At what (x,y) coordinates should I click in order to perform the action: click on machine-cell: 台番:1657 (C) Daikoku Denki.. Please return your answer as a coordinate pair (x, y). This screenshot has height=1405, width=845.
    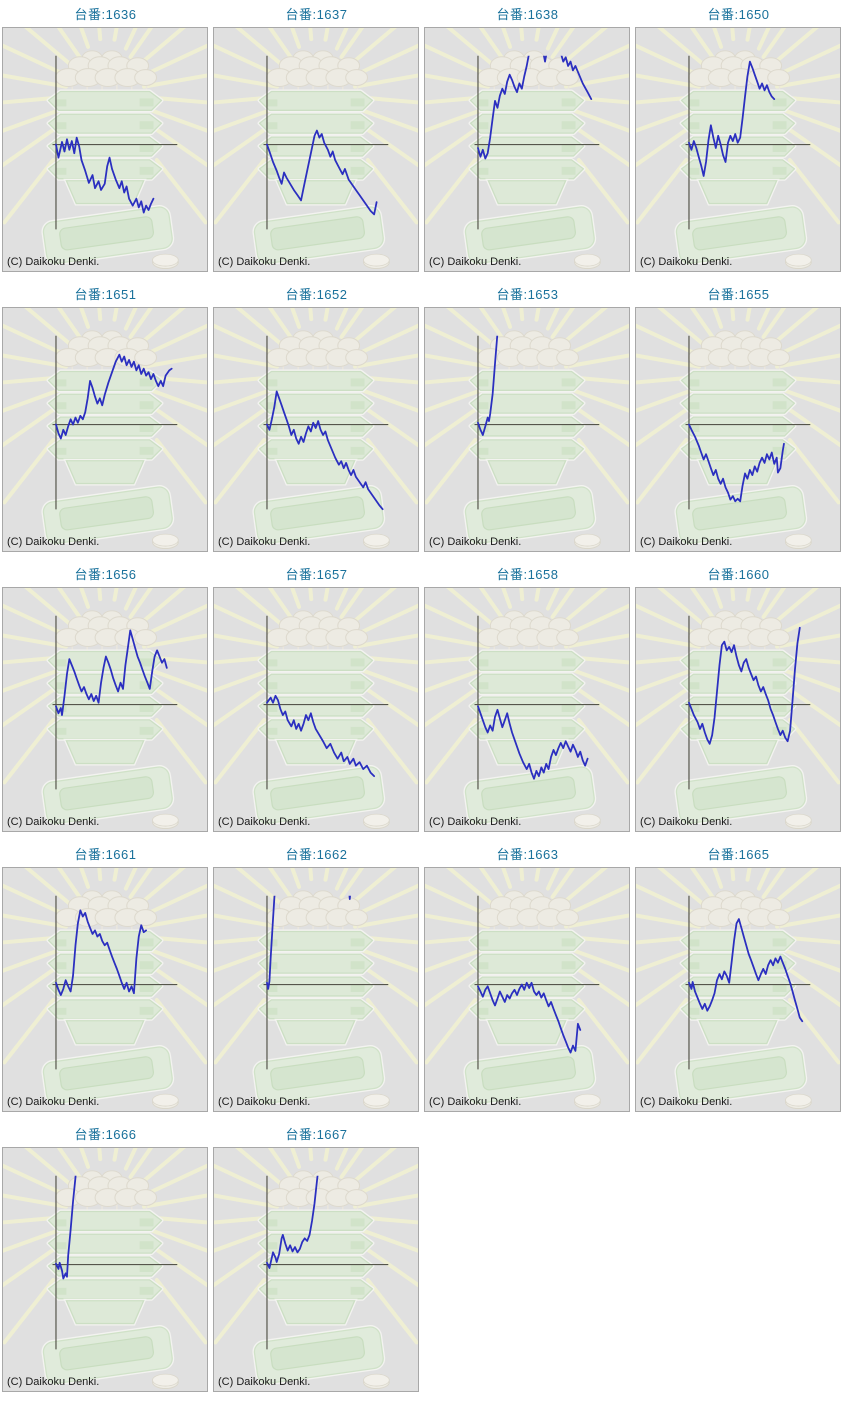
    Looking at the image, I should click on (316, 700).